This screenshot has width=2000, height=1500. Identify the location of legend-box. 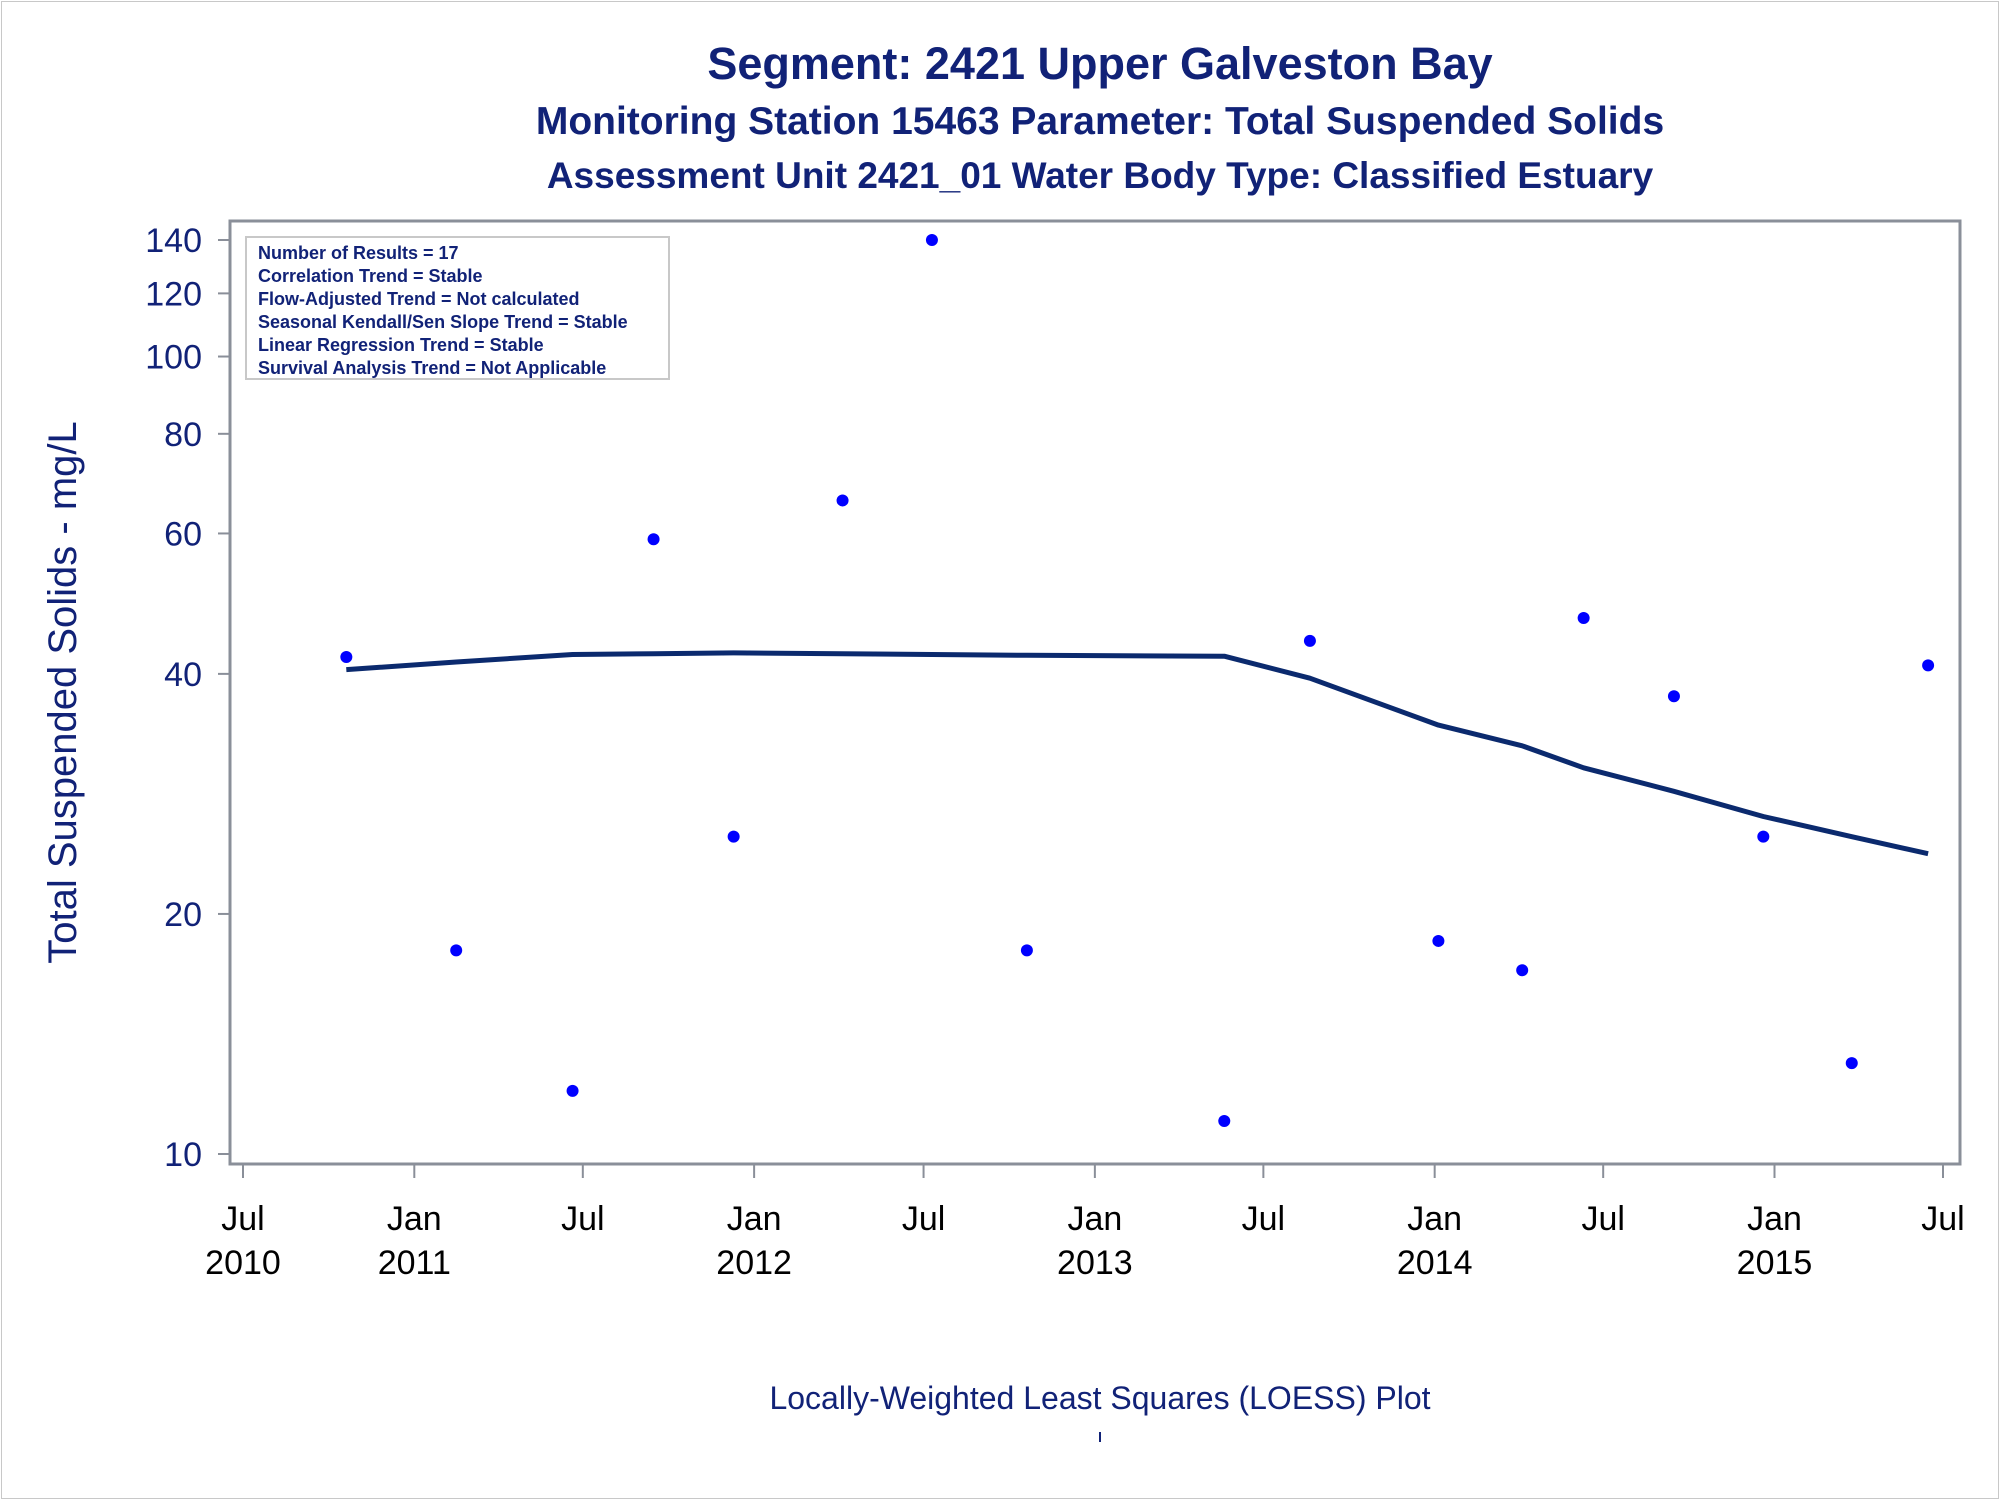
(457, 308).